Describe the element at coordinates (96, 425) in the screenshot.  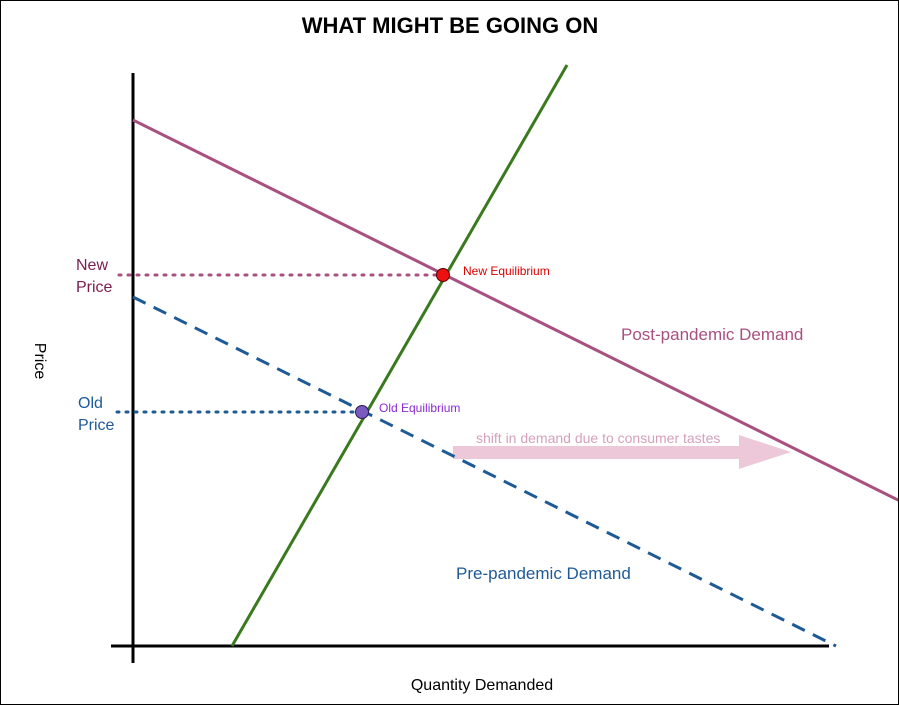
I see `old-price-label: Price` at that location.